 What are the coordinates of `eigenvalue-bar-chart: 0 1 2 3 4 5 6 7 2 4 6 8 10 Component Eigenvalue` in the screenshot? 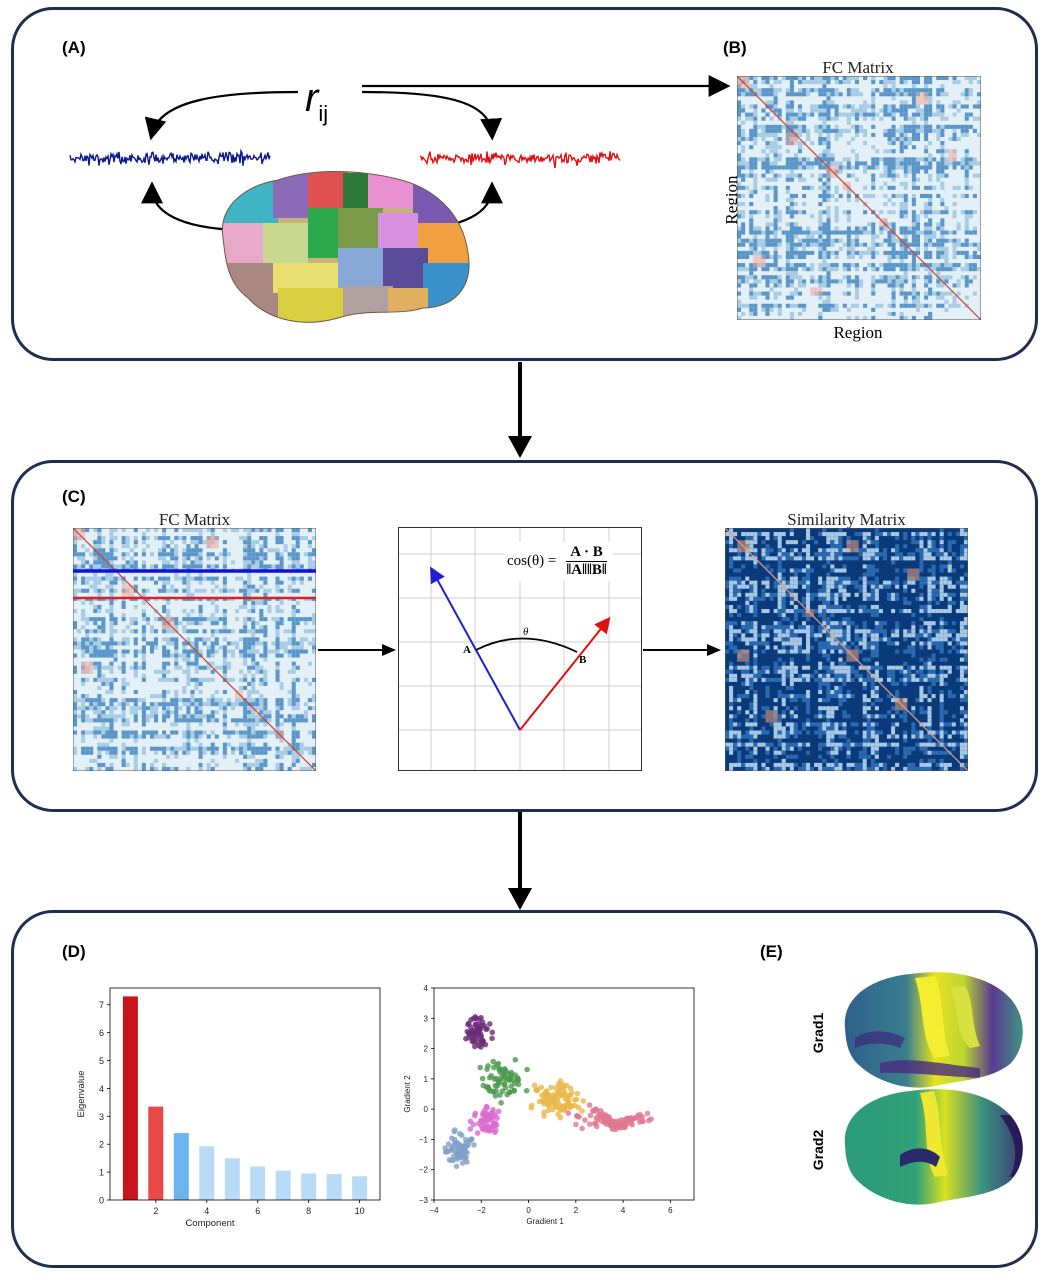 It's located at (228, 1108).